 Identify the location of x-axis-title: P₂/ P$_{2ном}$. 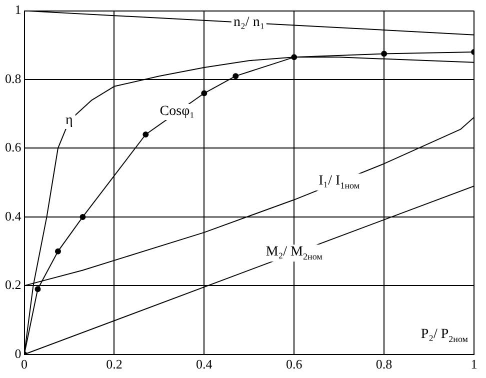
(444, 336).